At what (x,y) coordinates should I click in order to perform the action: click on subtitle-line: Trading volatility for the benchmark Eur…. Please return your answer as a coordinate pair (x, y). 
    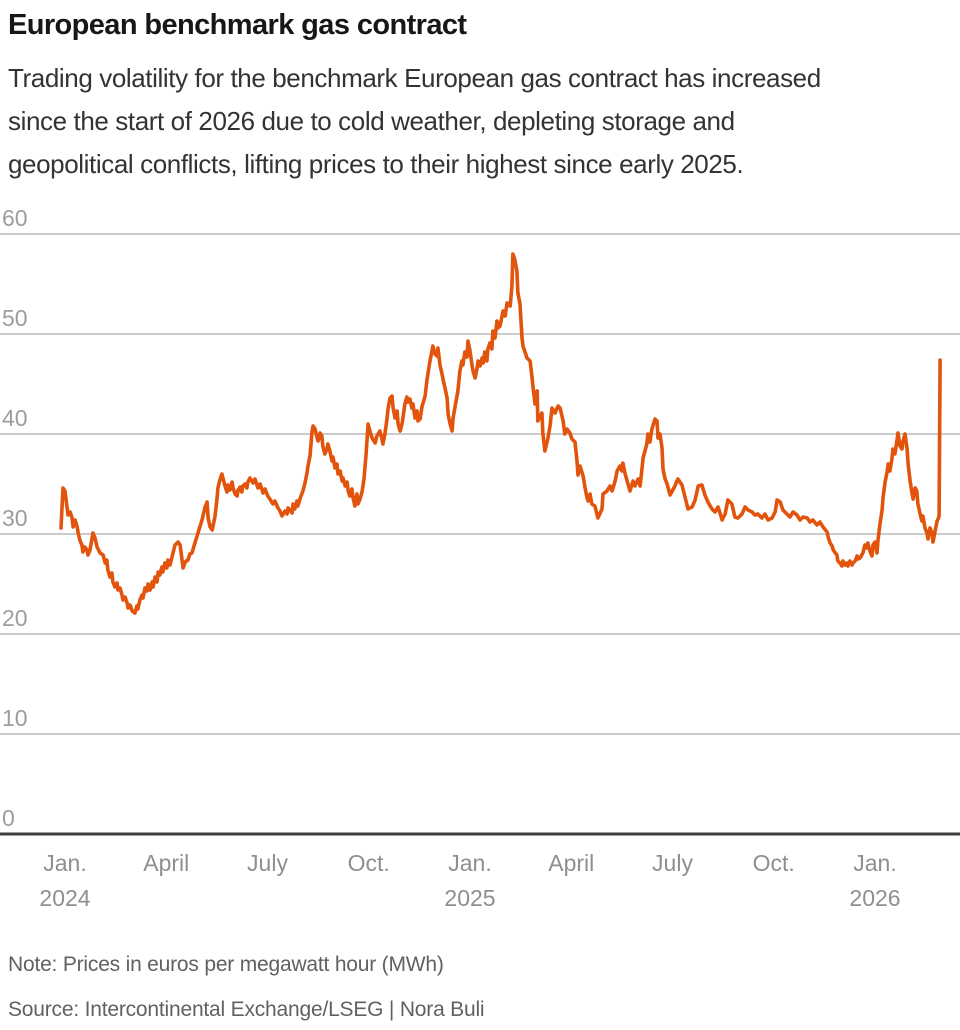
    Looking at the image, I should click on (414, 78).